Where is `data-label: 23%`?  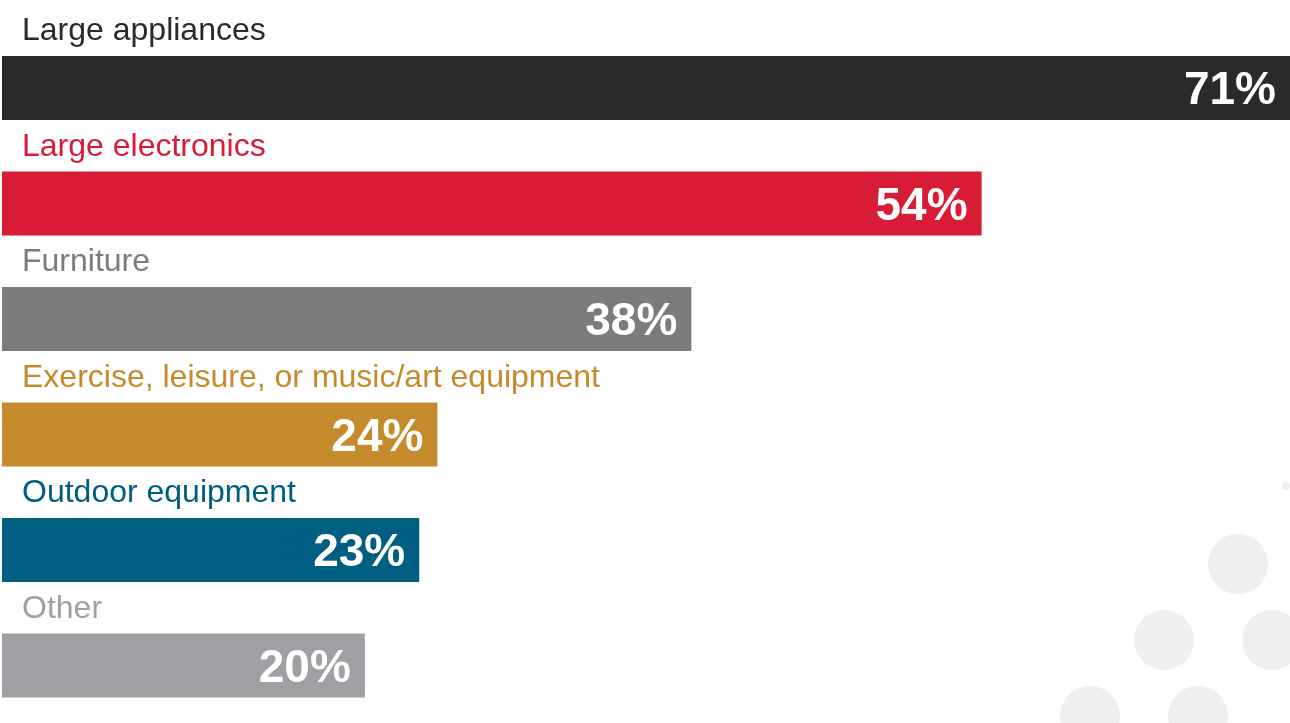
data-label: 23% is located at coordinates (359, 550).